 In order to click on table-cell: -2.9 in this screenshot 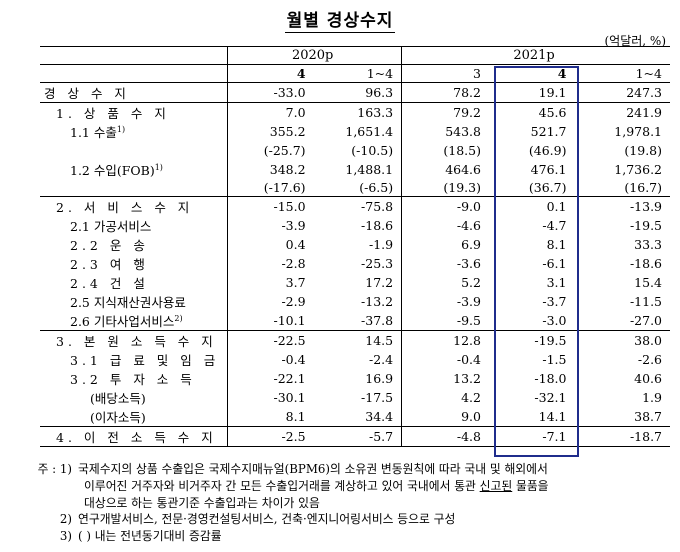, I will do `click(270, 302)`.